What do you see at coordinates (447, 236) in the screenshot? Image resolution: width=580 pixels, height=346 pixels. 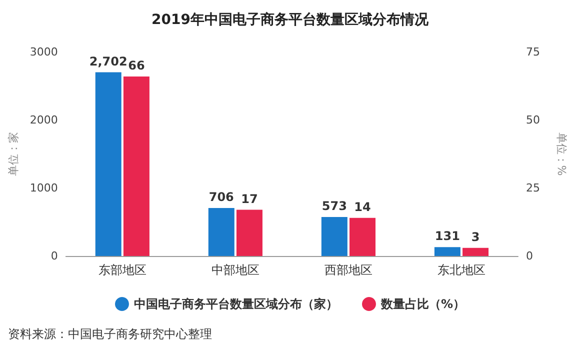 I see `data-label: 131` at bounding box center [447, 236].